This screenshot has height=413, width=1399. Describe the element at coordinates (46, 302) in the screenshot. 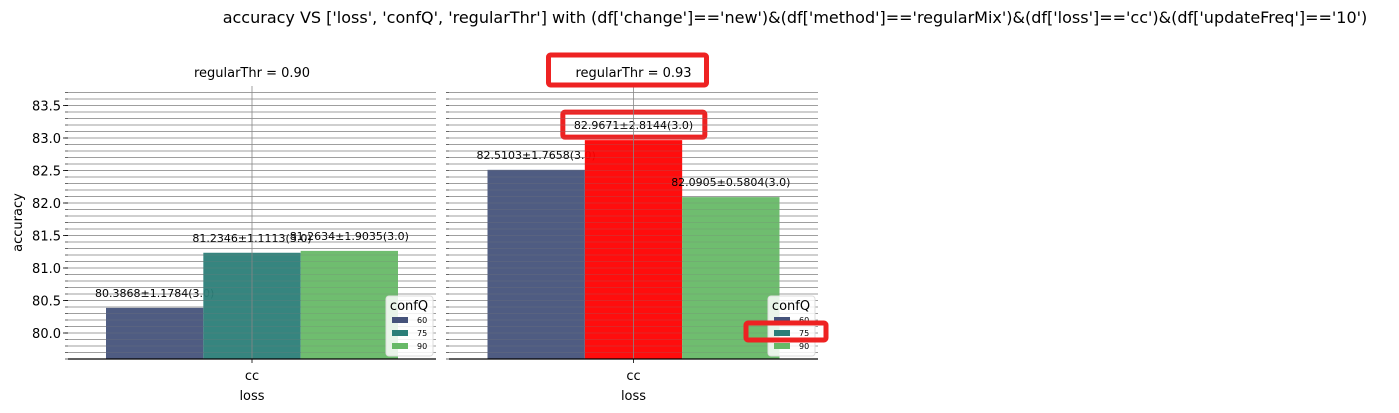

I see `y-tick-label: 80.5` at that location.